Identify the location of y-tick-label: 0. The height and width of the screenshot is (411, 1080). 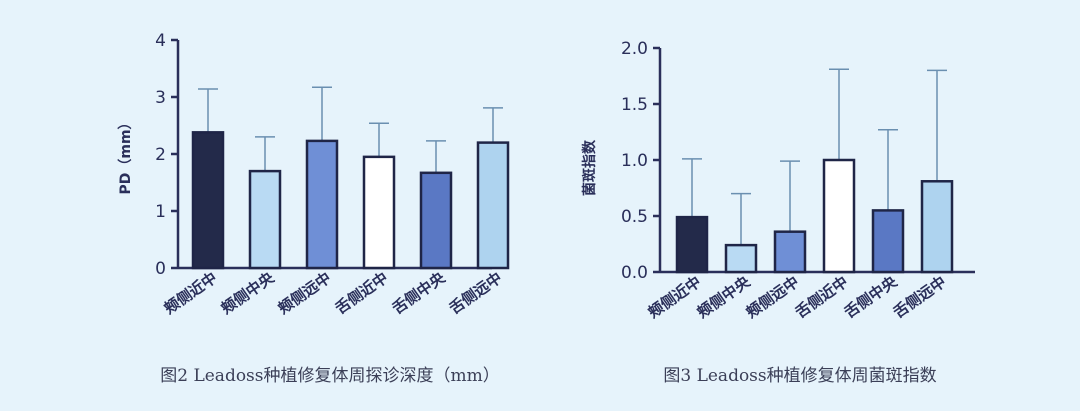
(160, 269).